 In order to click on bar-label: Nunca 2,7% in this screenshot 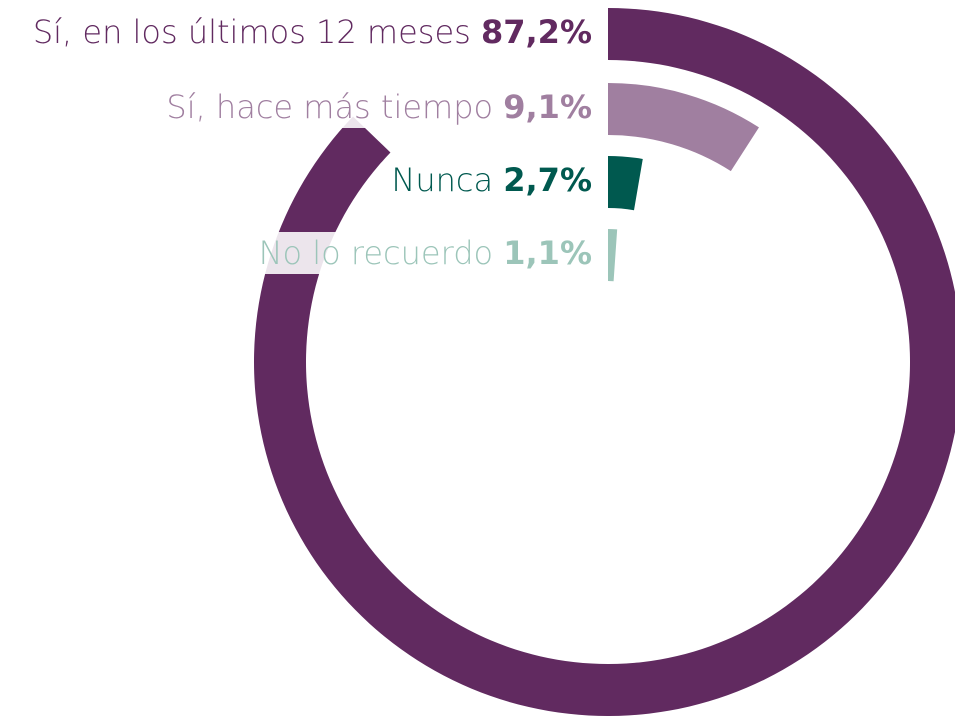, I will do `click(491, 180)`.